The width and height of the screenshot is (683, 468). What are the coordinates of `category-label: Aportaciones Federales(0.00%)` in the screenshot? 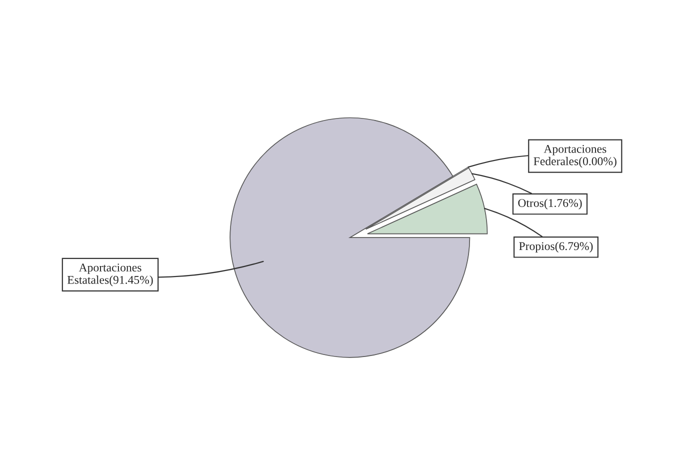 It's located at (575, 156).